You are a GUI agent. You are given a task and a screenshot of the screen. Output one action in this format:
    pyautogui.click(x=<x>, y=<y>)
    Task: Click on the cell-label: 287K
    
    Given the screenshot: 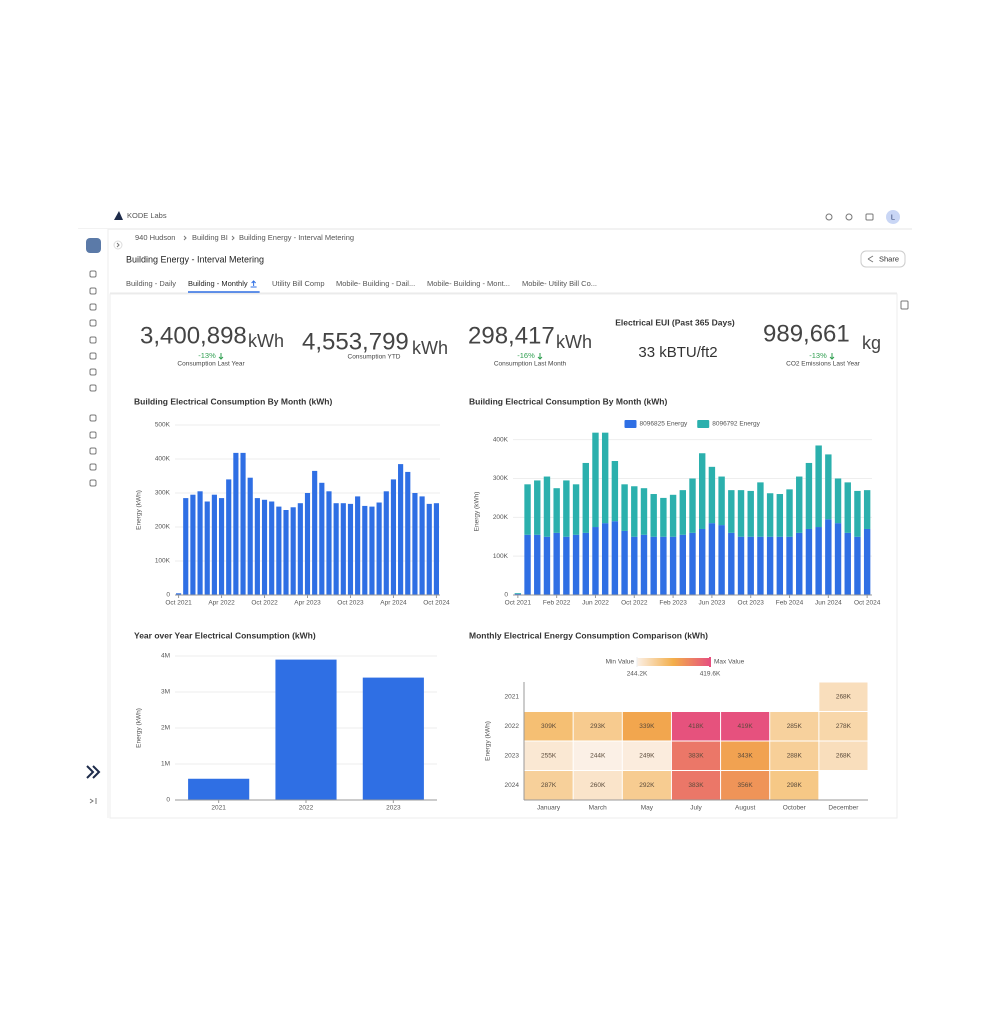 What is the action you would take?
    pyautogui.click(x=549, y=785)
    